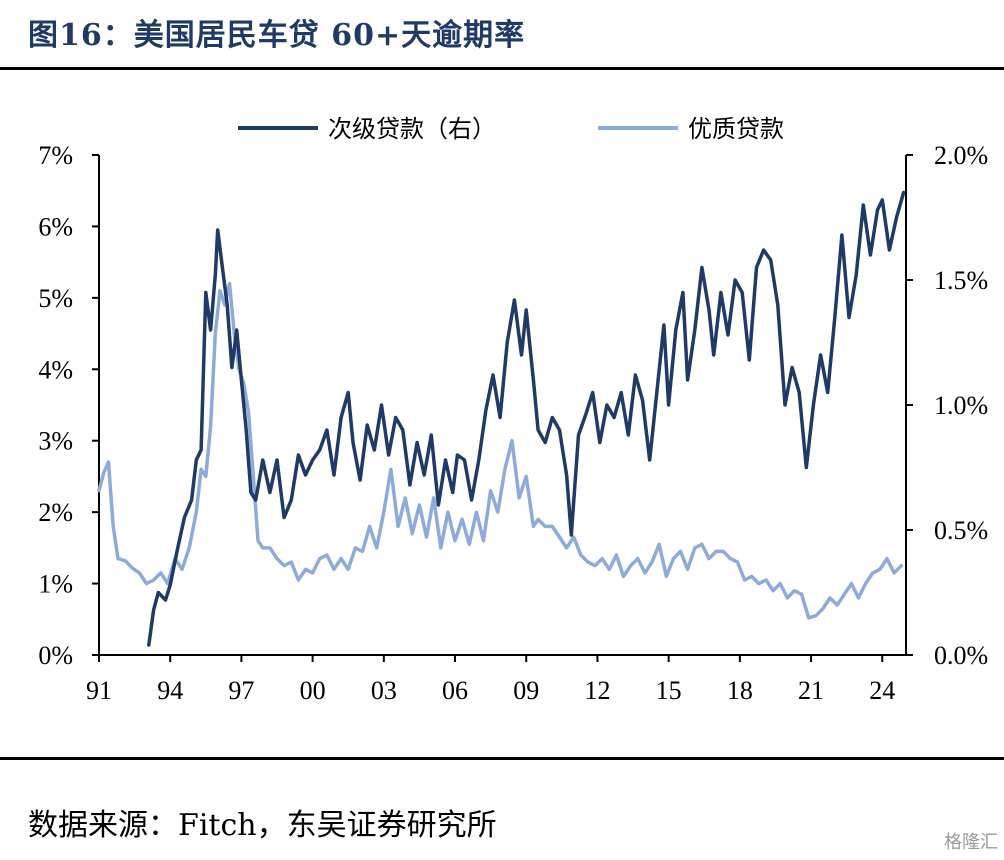 This screenshot has height=860, width=1004. I want to click on x-tick-label: 09, so click(526, 690).